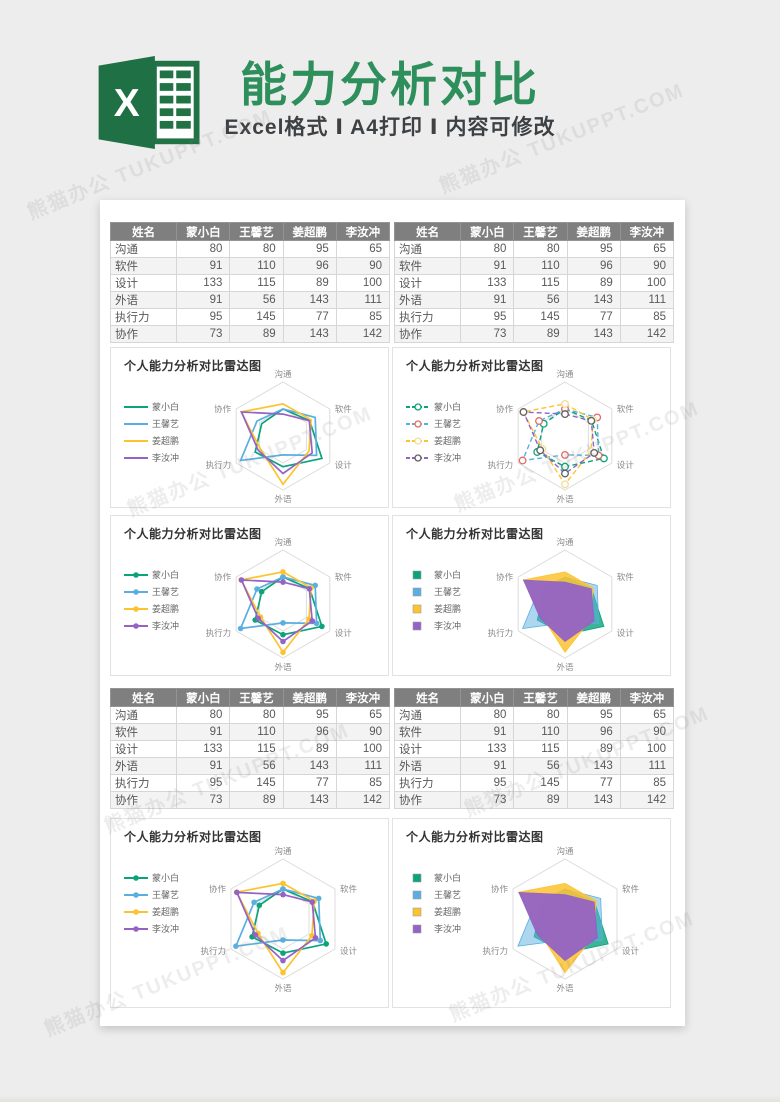  I want to click on value-cell: 95, so click(309, 715).